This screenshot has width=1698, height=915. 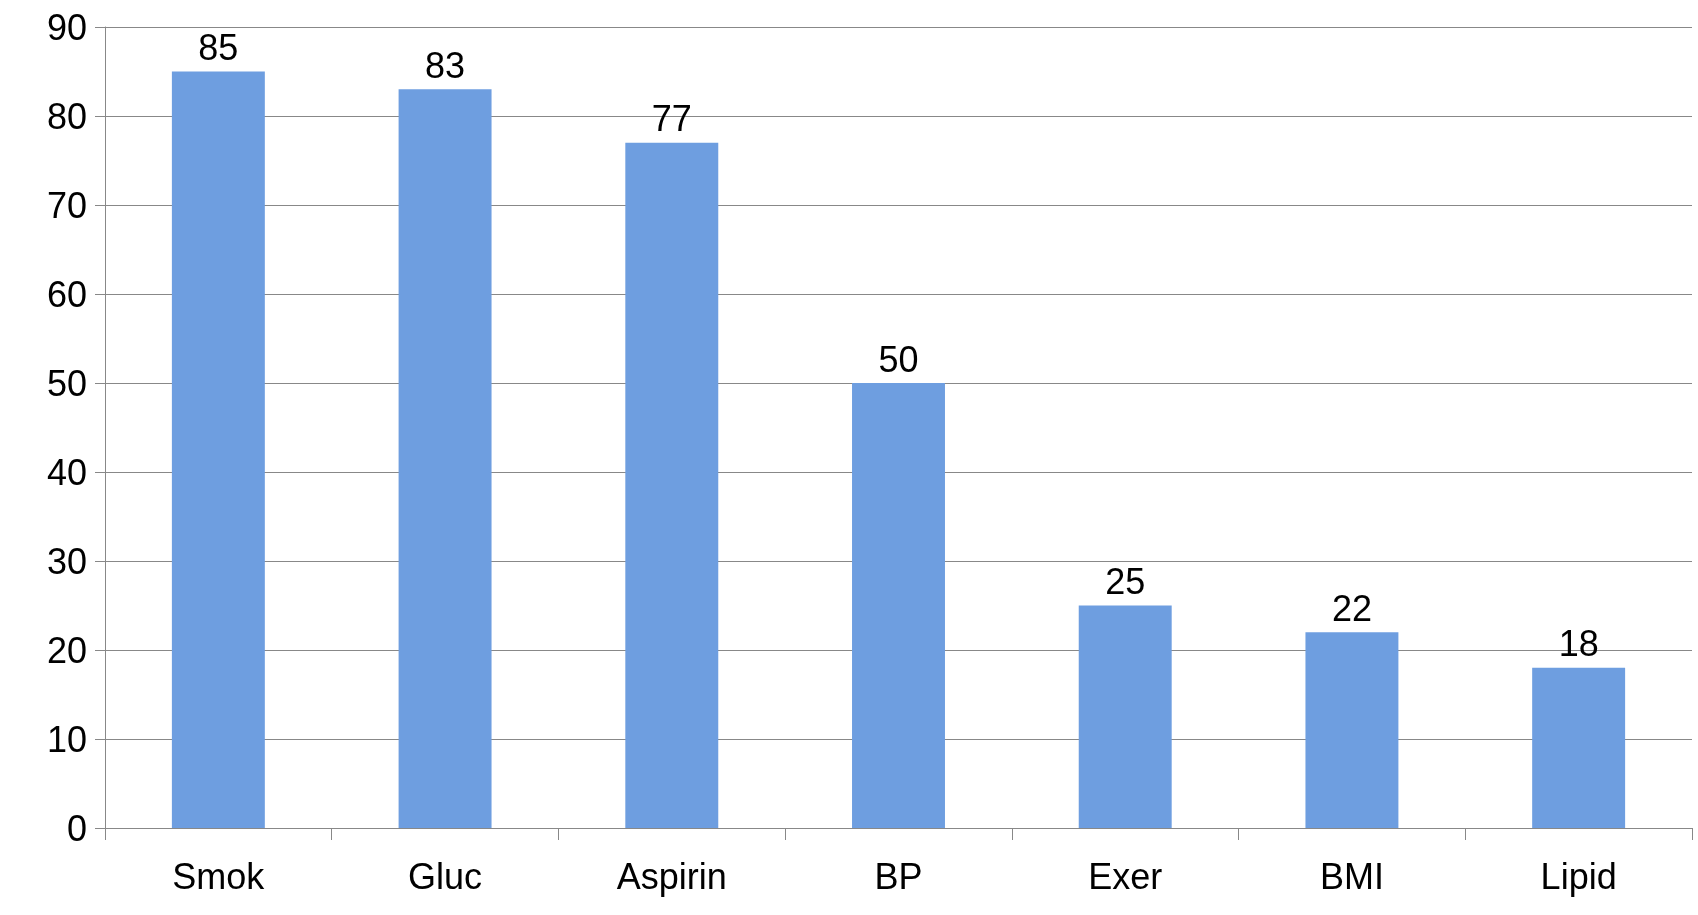 What do you see at coordinates (219, 876) in the screenshot?
I see `x-tick-label: Smok` at bounding box center [219, 876].